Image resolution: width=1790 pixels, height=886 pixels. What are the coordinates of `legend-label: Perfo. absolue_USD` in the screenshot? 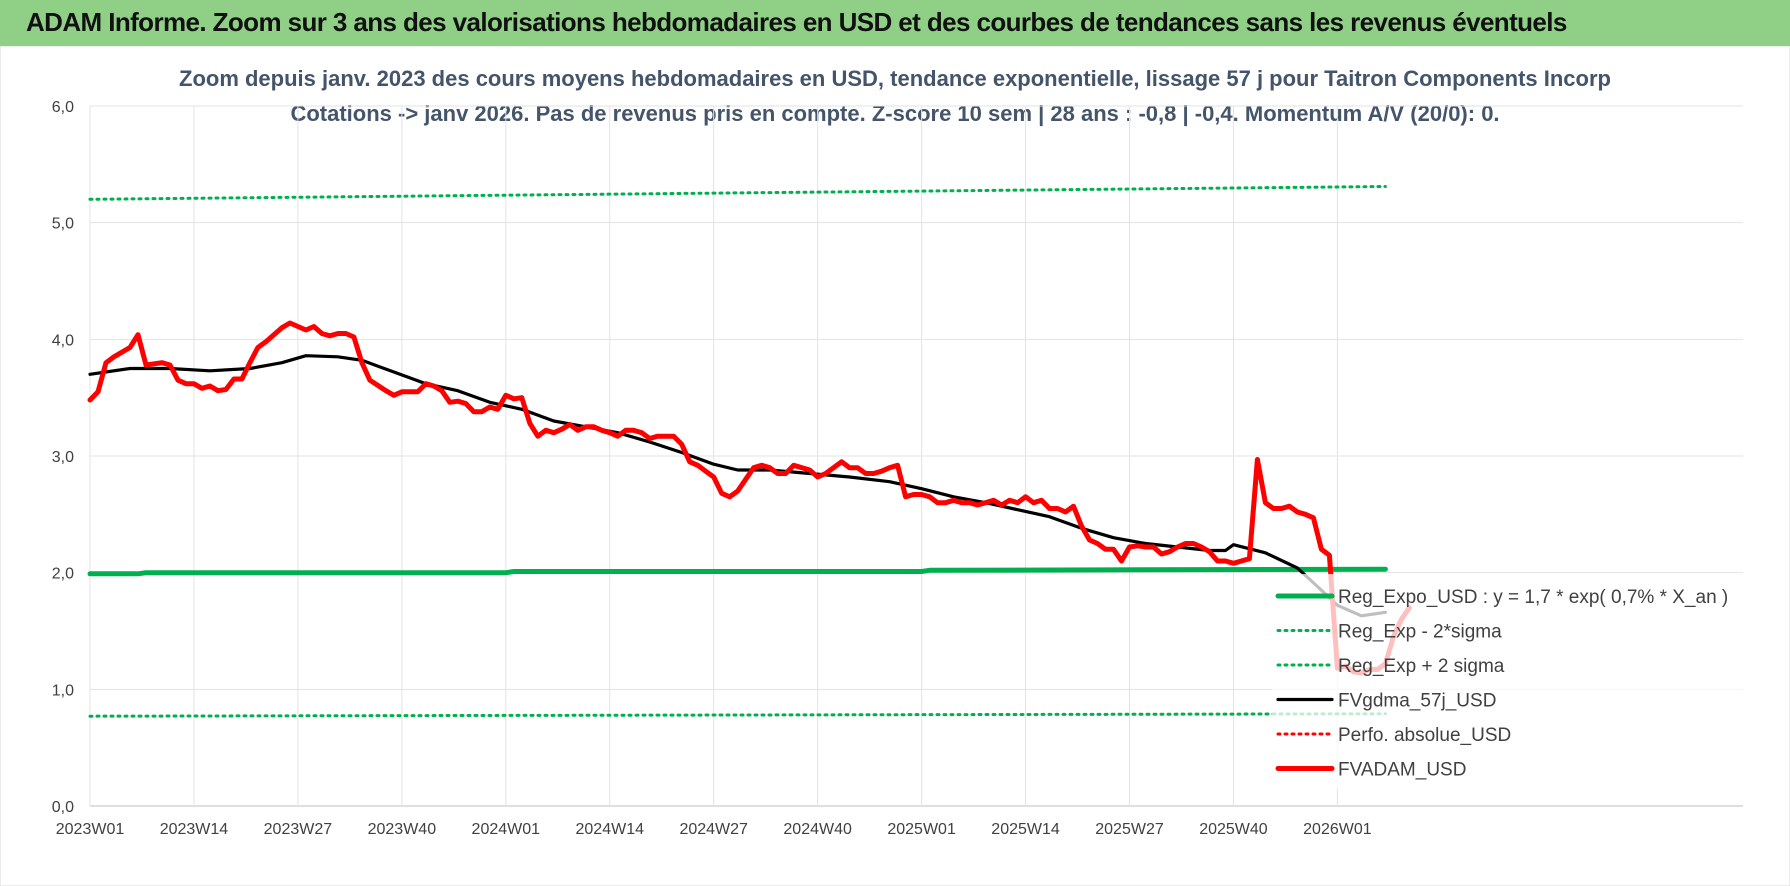 It's located at (1424, 735).